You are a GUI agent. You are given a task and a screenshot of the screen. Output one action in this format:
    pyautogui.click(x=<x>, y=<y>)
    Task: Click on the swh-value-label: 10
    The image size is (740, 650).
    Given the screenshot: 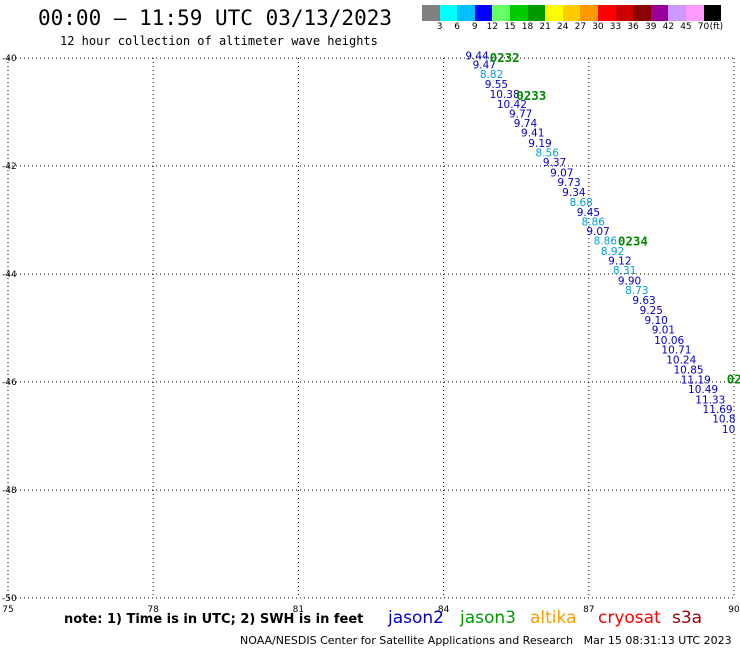 What is the action you would take?
    pyautogui.click(x=728, y=430)
    